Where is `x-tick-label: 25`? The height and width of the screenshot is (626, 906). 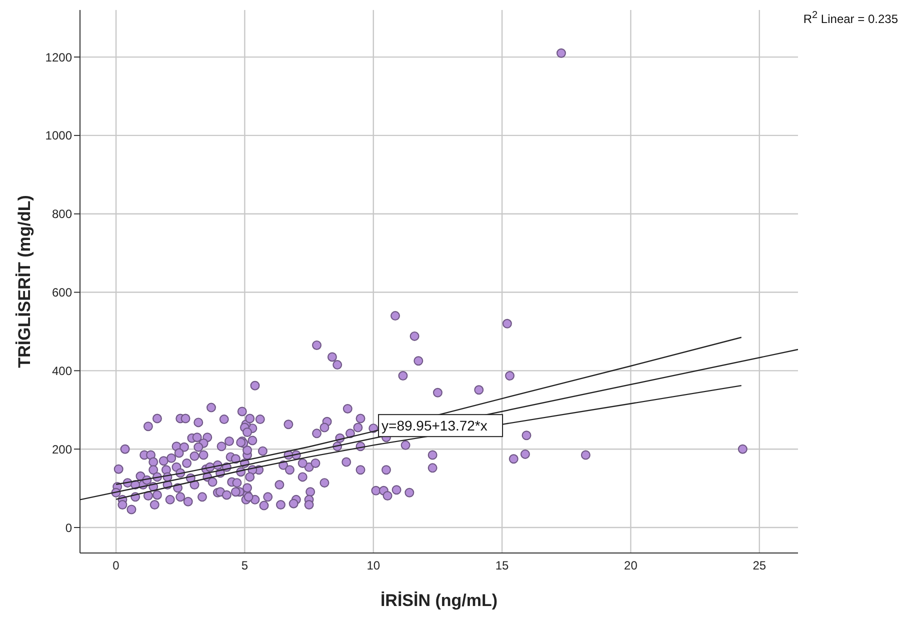
x-tick-label: 25 is located at coordinates (759, 565).